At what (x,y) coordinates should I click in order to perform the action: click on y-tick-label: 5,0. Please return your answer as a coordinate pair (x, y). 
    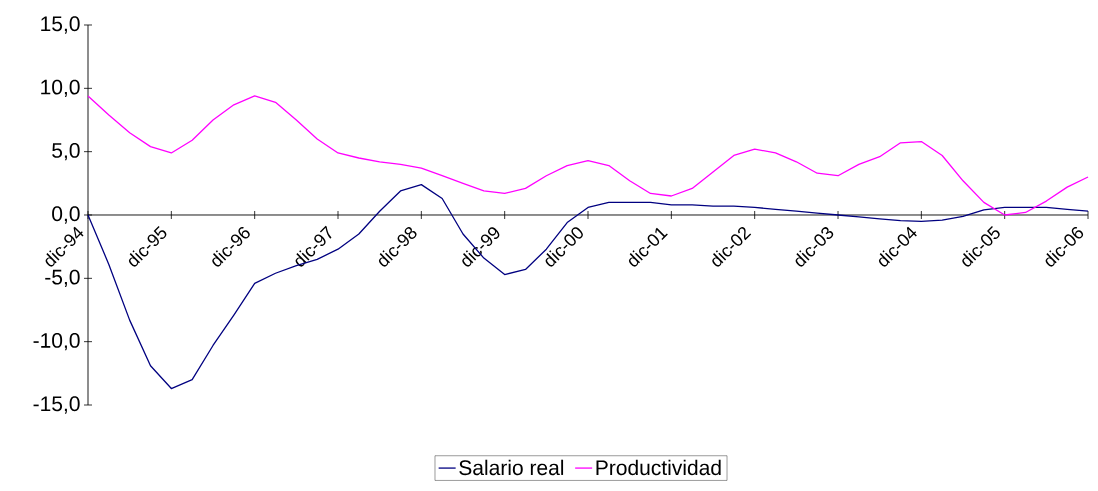
    Looking at the image, I should click on (66, 152).